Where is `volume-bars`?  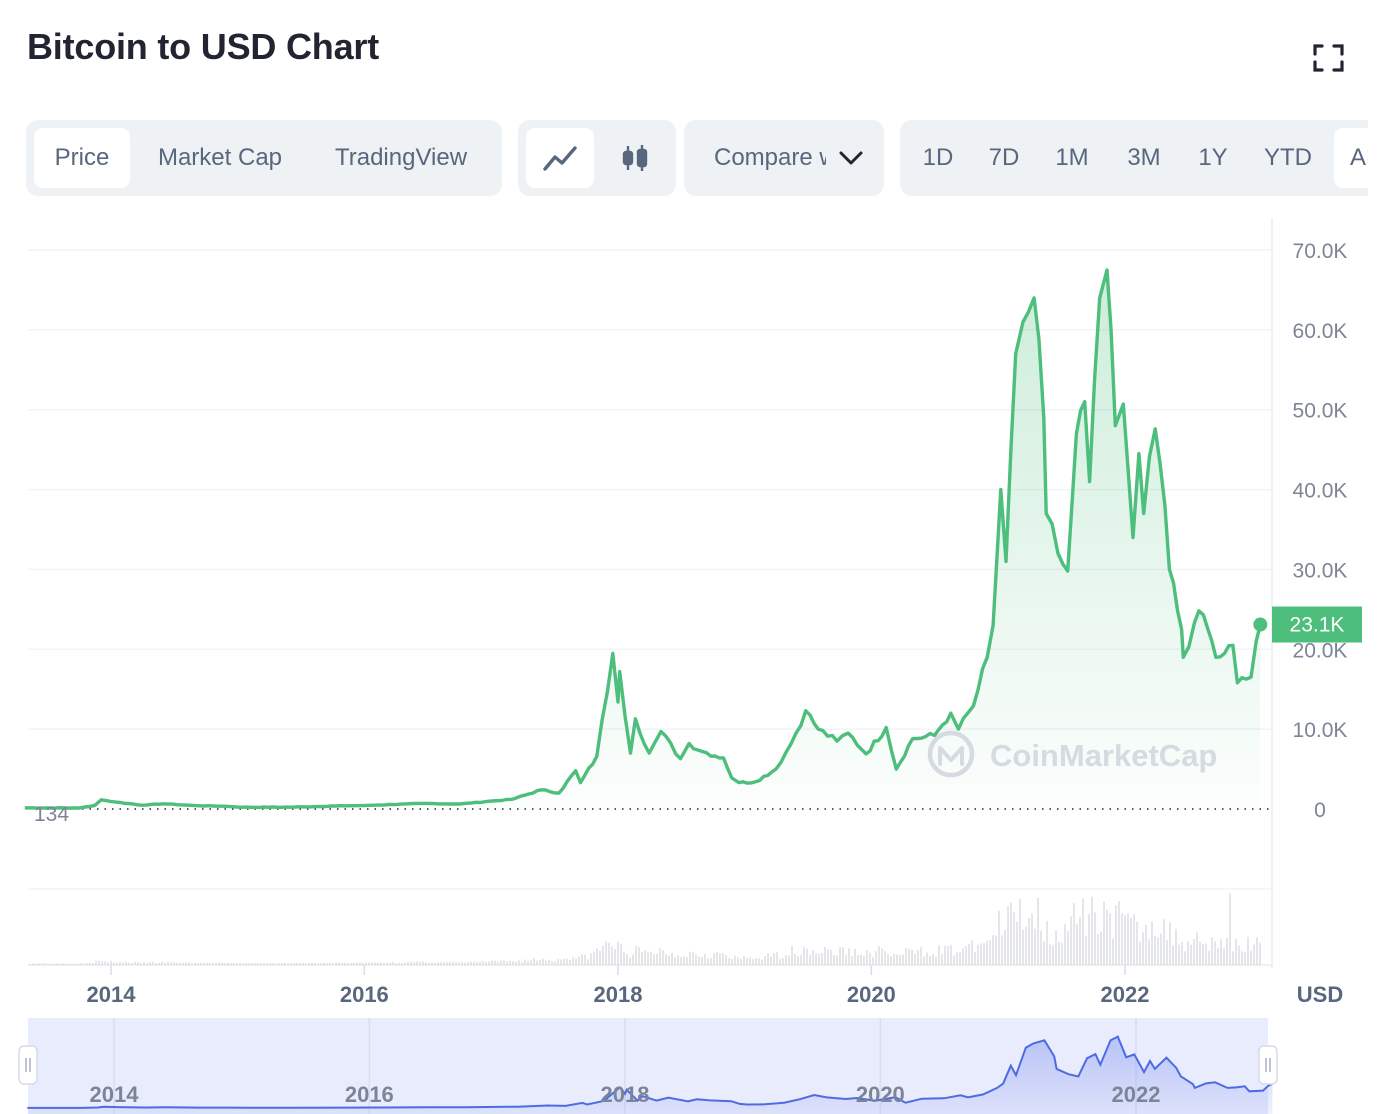 volume-bars is located at coordinates (645, 929).